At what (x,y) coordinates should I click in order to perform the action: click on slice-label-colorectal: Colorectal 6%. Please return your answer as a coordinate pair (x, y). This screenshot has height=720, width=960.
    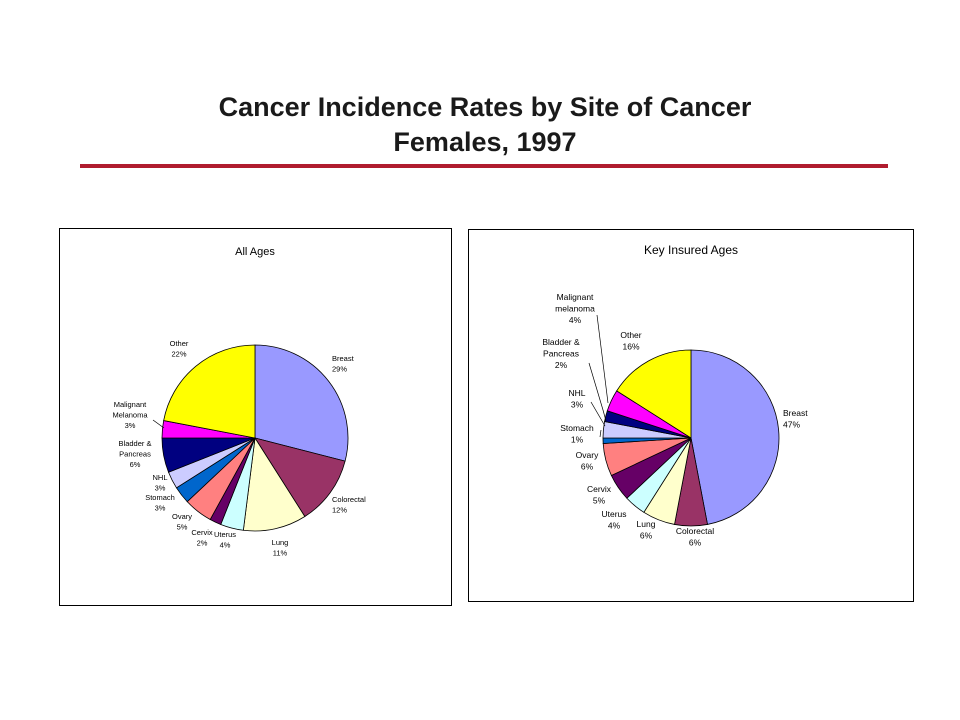
    Looking at the image, I should click on (695, 537).